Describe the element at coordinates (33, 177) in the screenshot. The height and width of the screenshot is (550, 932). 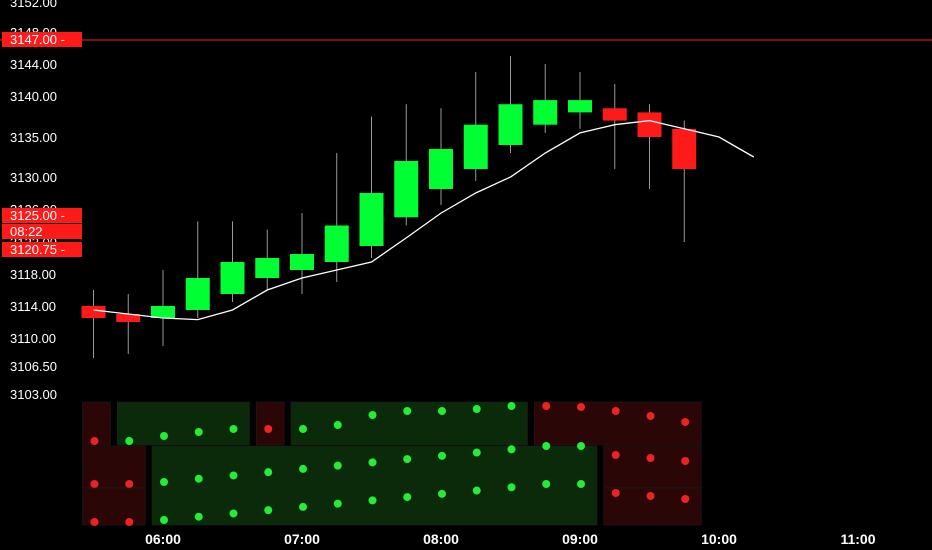
I see `y-tick-label: 3130.00` at that location.